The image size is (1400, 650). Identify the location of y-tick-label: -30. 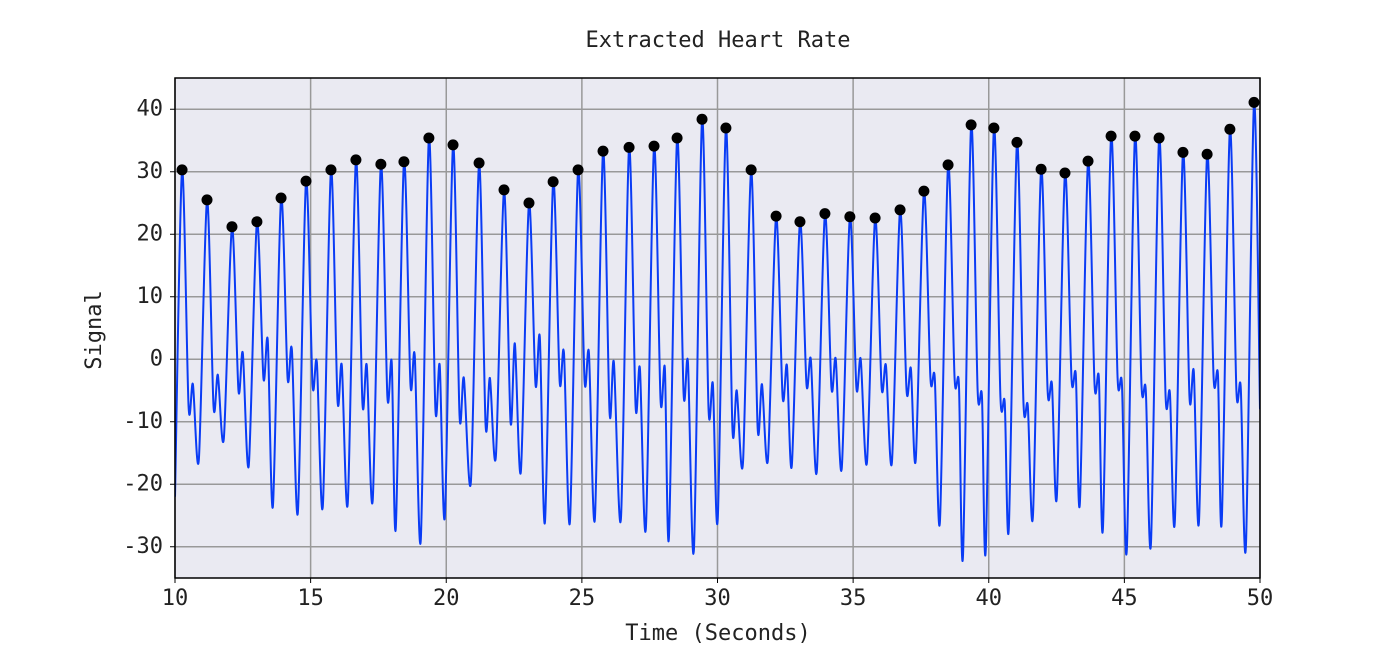
(143, 546).